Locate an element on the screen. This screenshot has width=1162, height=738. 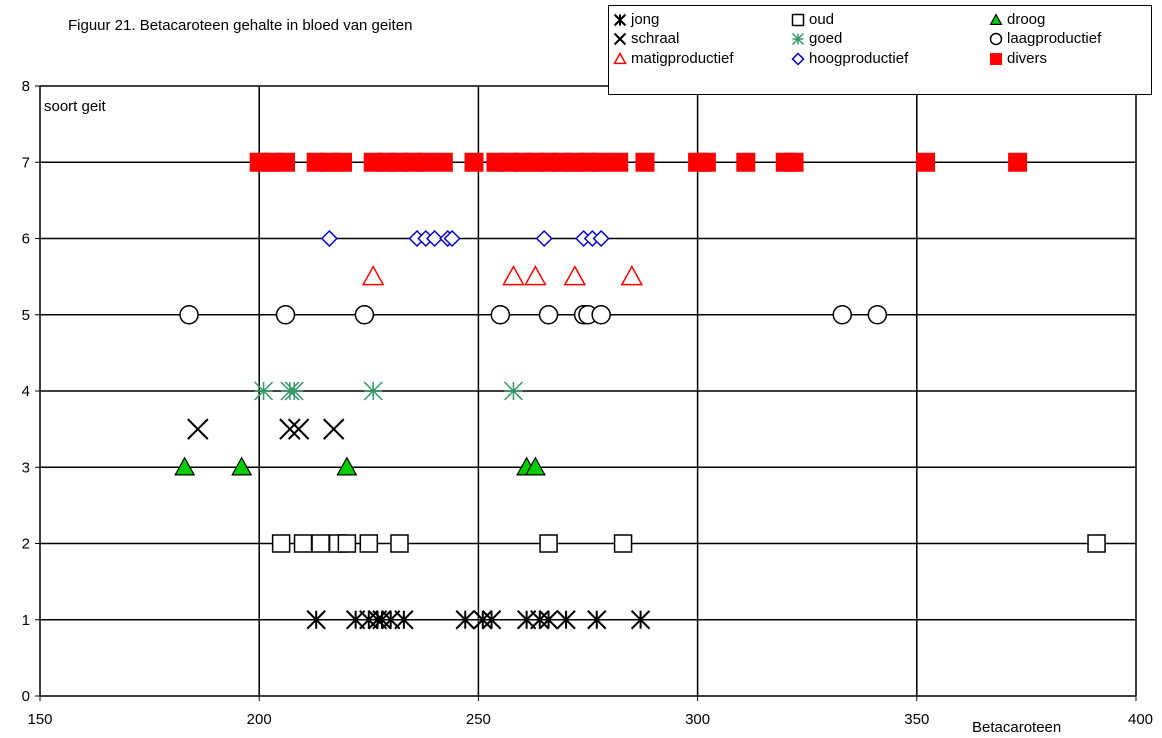
legend-marker-matigproductief is located at coordinates (620, 58).